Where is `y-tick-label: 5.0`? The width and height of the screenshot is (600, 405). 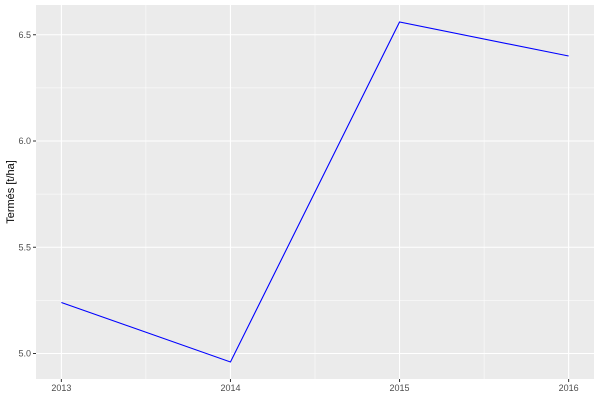
y-tick-label: 5.0 is located at coordinates (24, 354).